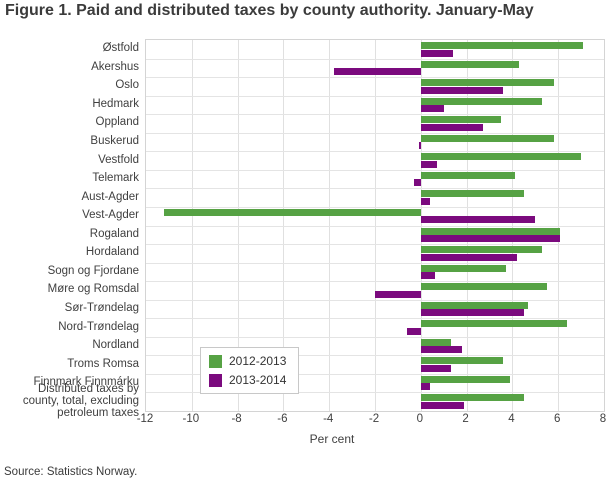  I want to click on category-label: Vestfold, so click(118, 159).